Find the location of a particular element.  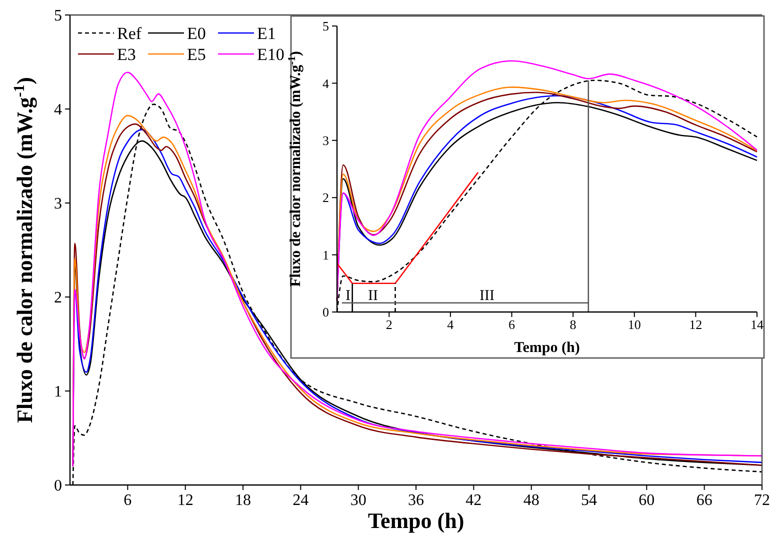

x-tick-label: 2 is located at coordinates (389, 324).